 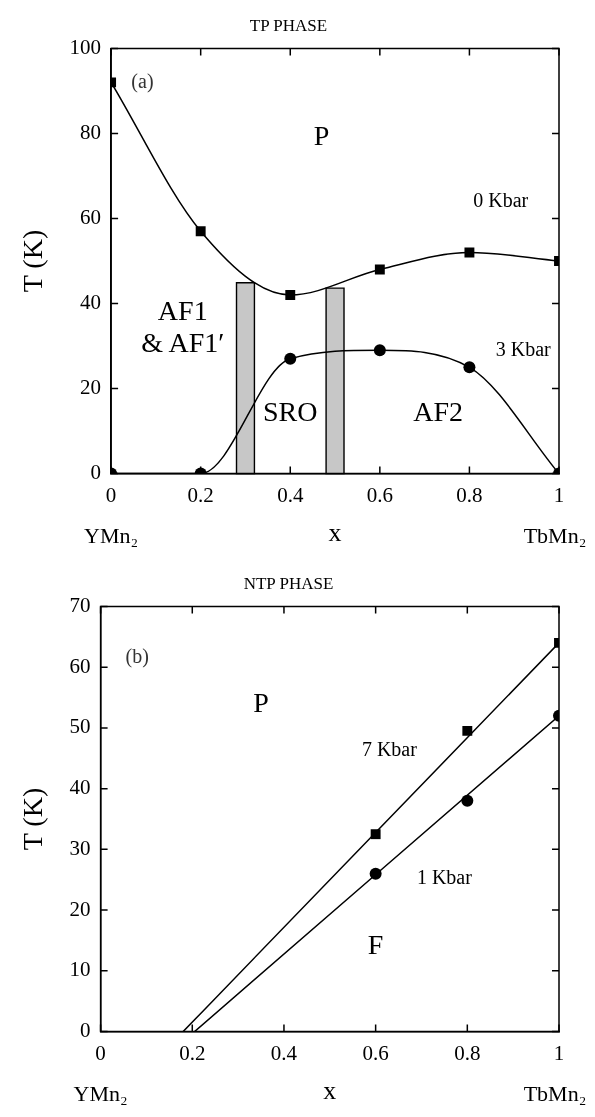 I want to click on annotation: (b), so click(x=137, y=656).